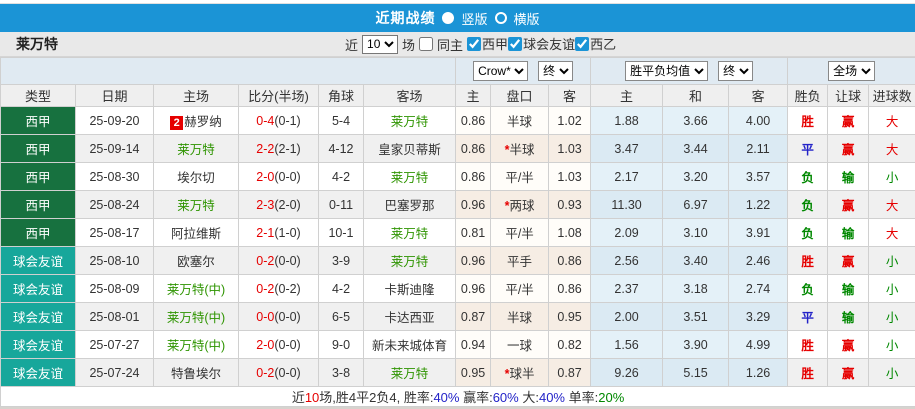  I want to click on cell-score: 2-2(2-1), so click(278, 148).